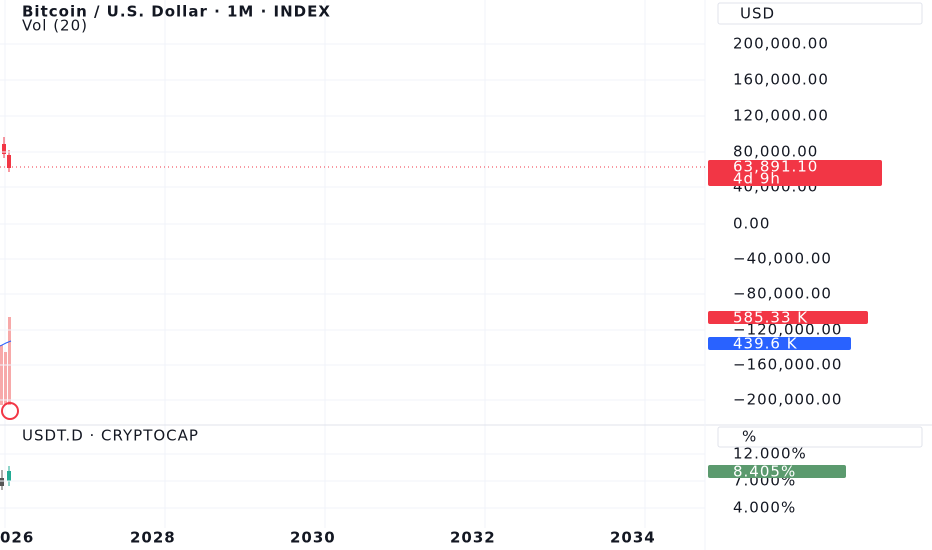 The height and width of the screenshot is (550, 932). Describe the element at coordinates (9, 313) in the screenshot. I see `candles` at that location.